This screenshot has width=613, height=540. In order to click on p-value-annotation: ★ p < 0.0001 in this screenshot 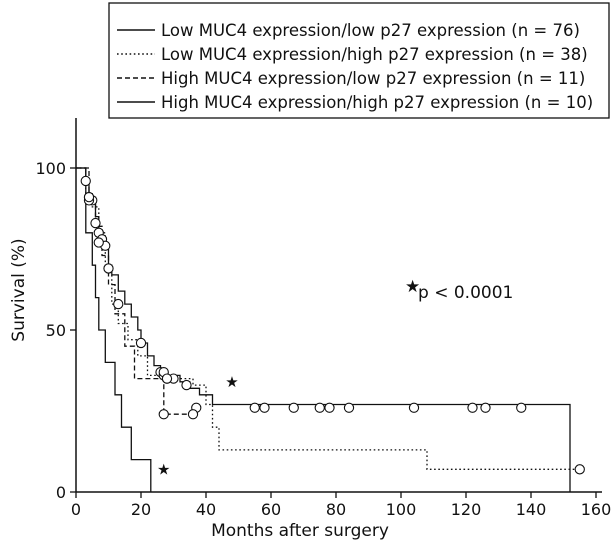, I will do `click(459, 290)`.